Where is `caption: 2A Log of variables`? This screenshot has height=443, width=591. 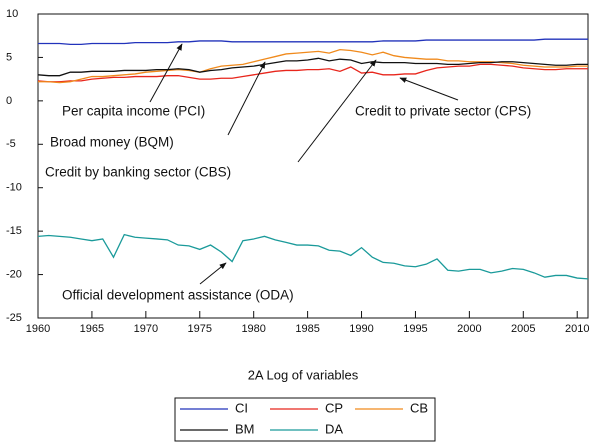
caption: 2A Log of variables is located at coordinates (303, 374).